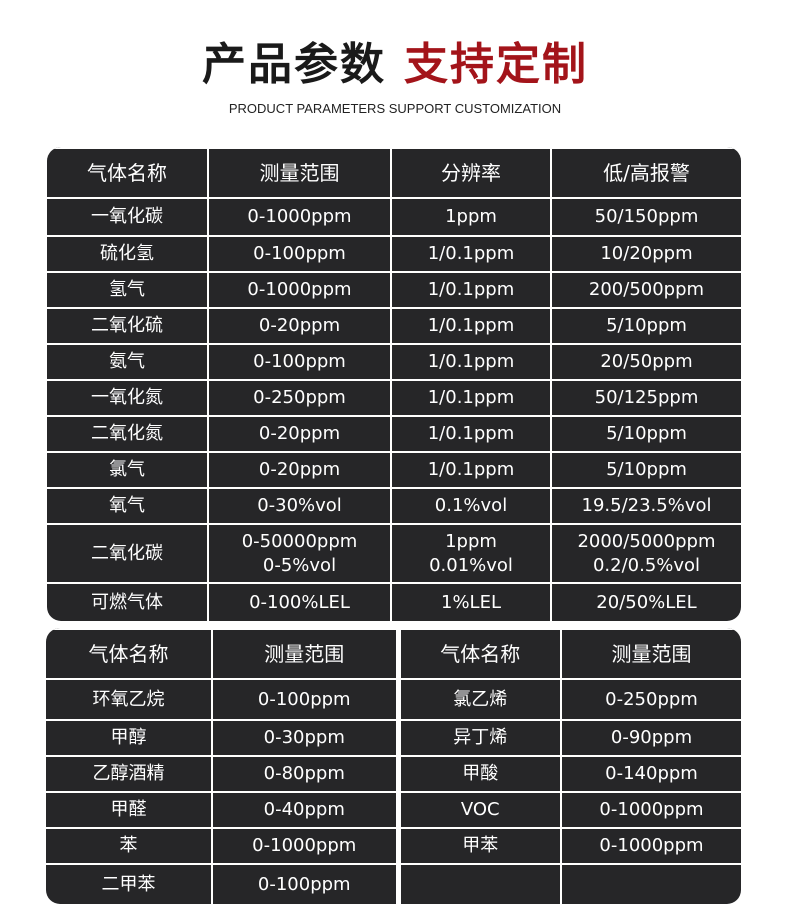 The width and height of the screenshot is (790, 924). I want to click on table-row: 一氧化氮 0-250ppm 1/0.1ppm 50/125ppm, so click(394, 398).